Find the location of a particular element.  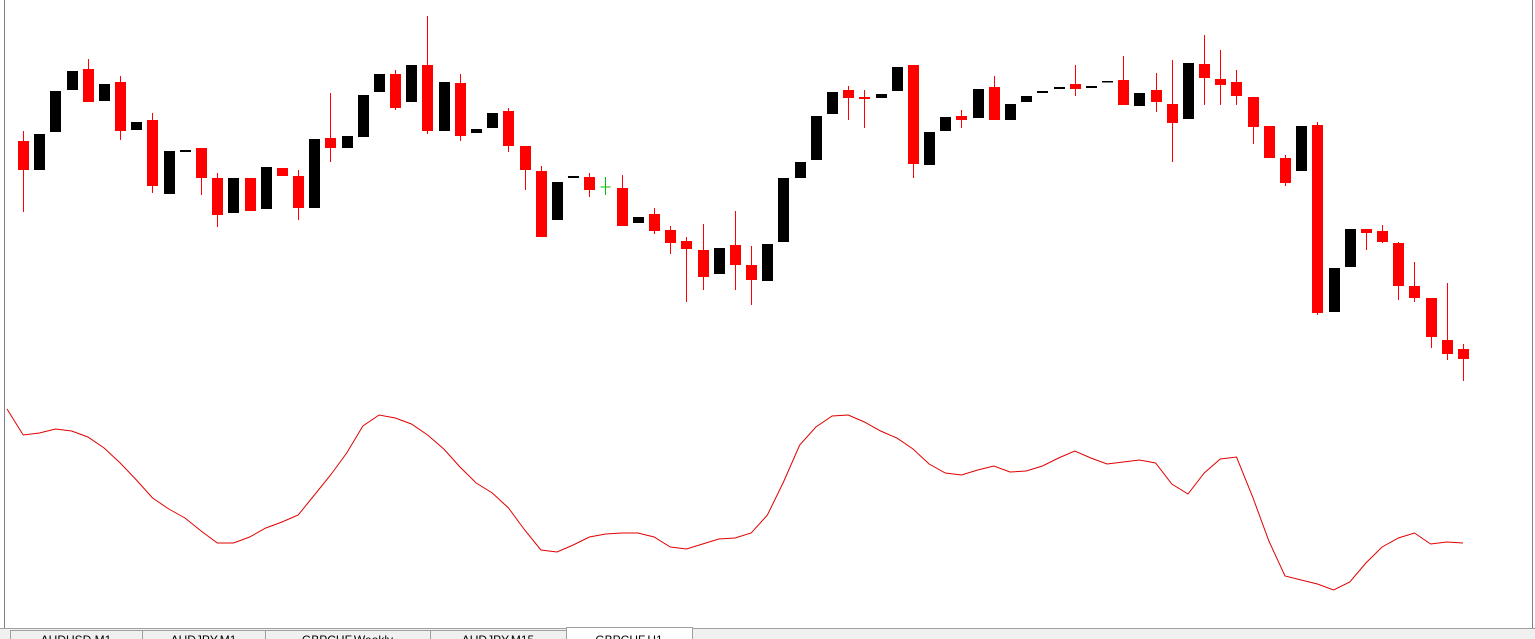

tab-label: AUDUSD,M1 is located at coordinates (76, 636).